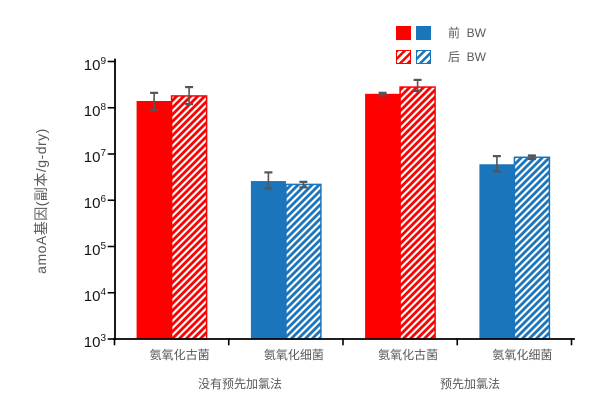 The image size is (600, 411). I want to click on error-bar-s0-c1, so click(268, 180).